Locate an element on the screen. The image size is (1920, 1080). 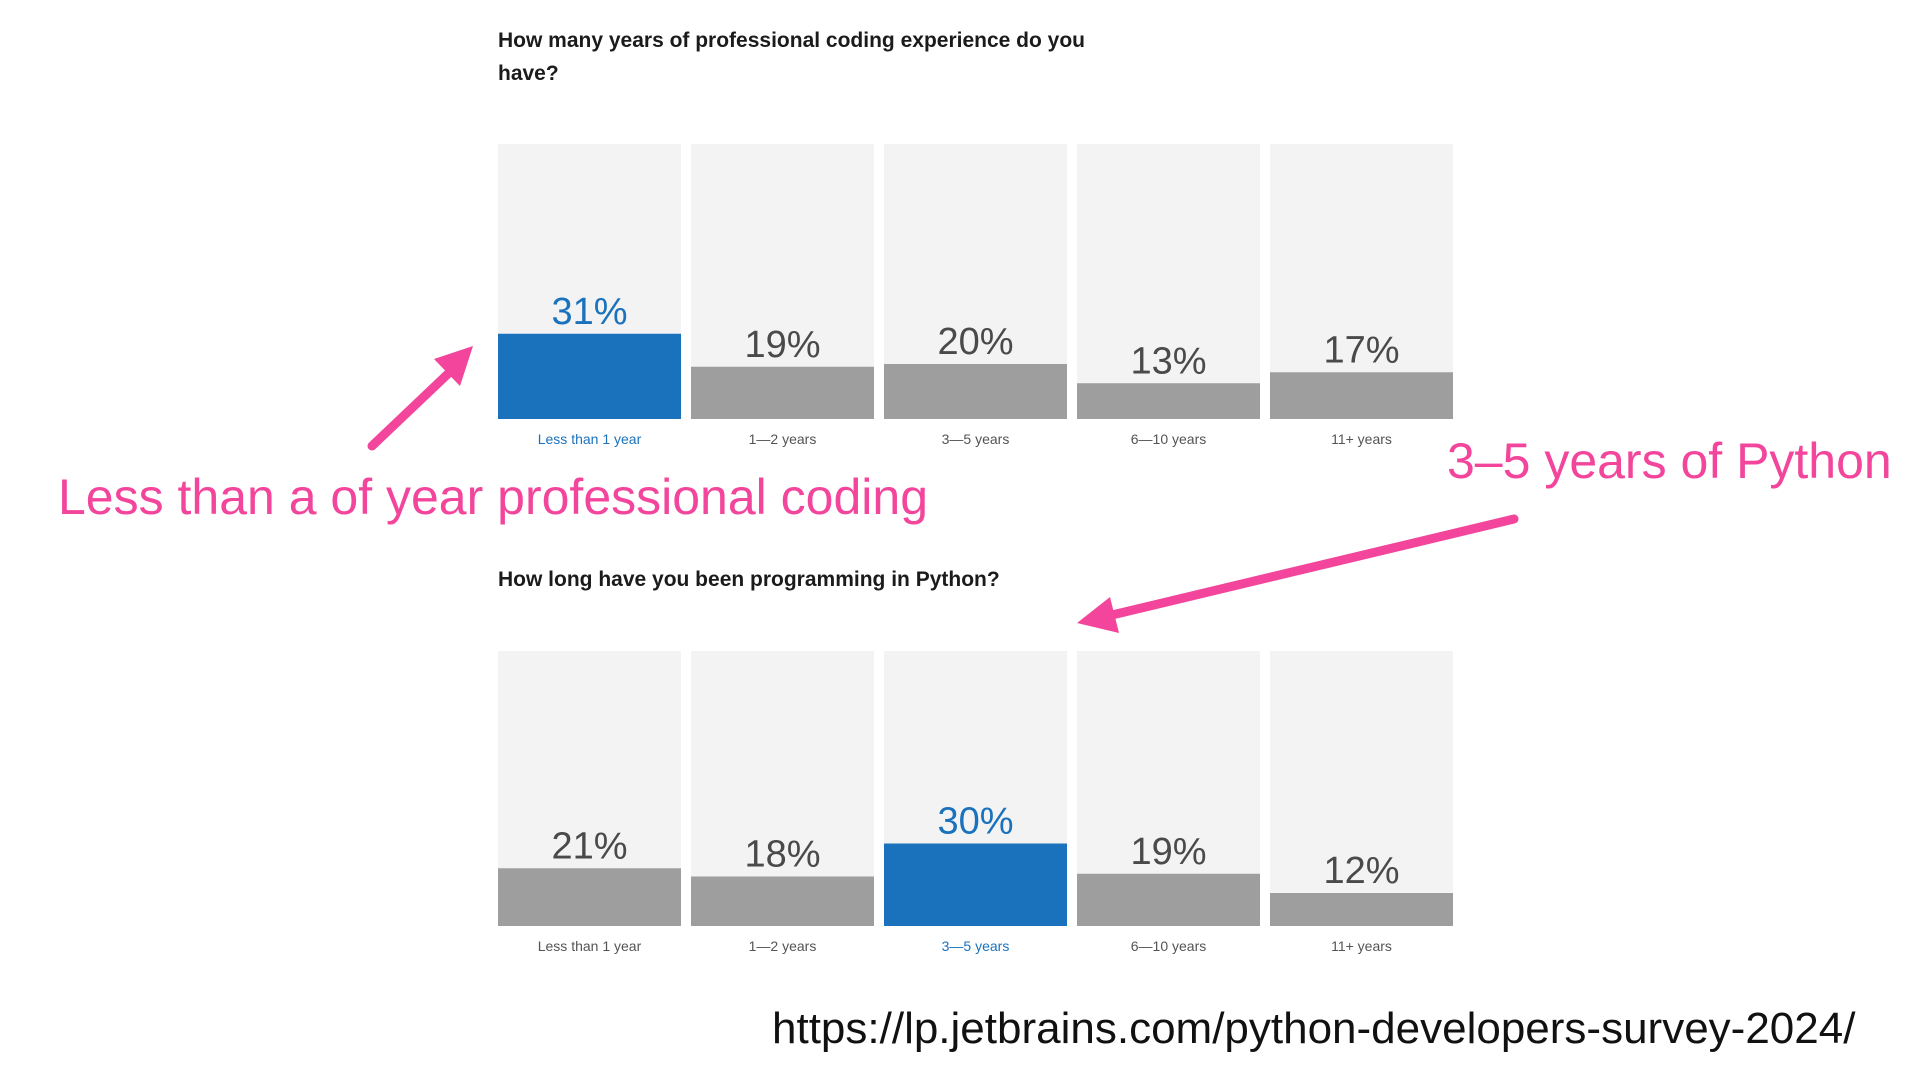
value-label: 21% is located at coordinates (589, 846).